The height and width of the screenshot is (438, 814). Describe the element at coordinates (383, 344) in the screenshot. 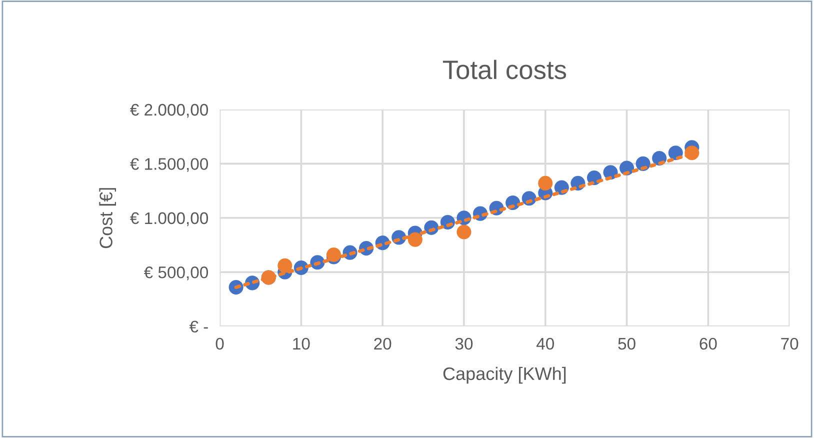

I see `x-tick-label: 20` at that location.